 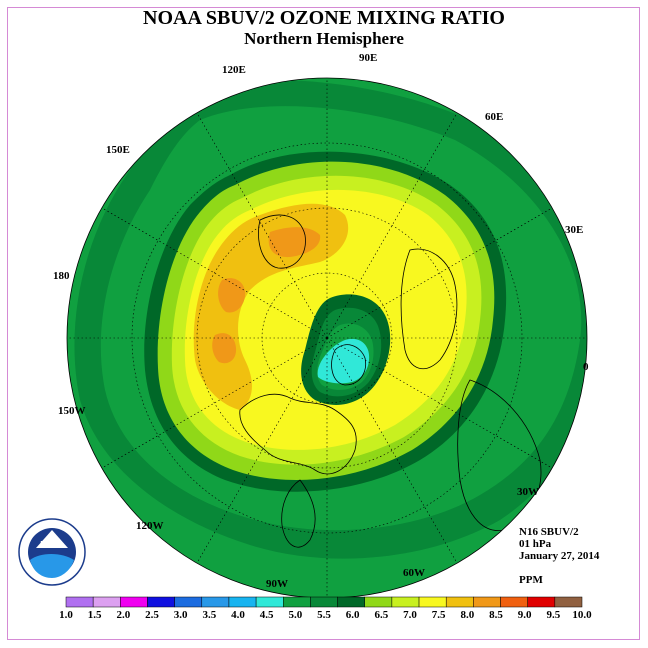 What do you see at coordinates (368, 58) in the screenshot?
I see `lon-label-90e: 90E` at bounding box center [368, 58].